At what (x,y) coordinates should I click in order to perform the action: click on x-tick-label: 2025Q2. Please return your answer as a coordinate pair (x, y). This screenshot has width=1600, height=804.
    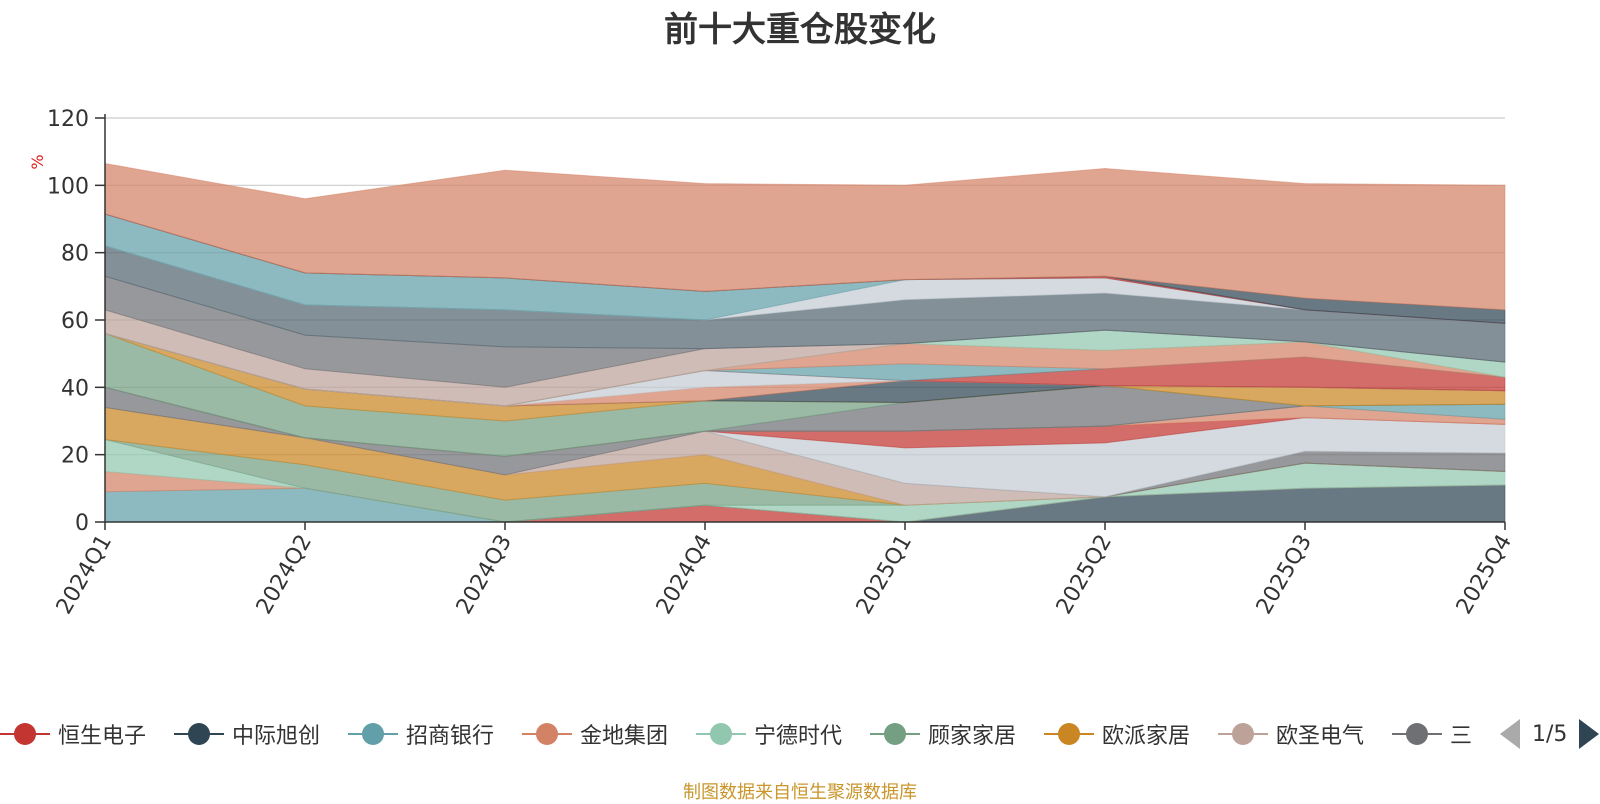
    Looking at the image, I should click on (1084, 575).